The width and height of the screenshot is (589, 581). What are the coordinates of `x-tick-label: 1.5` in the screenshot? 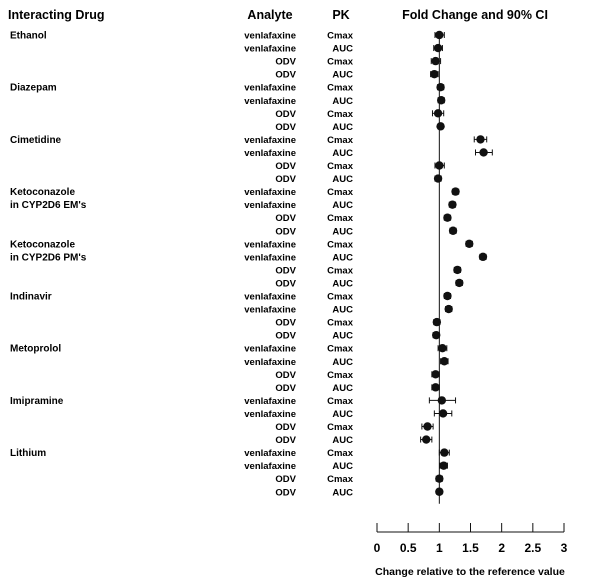 It's located at (470, 548).